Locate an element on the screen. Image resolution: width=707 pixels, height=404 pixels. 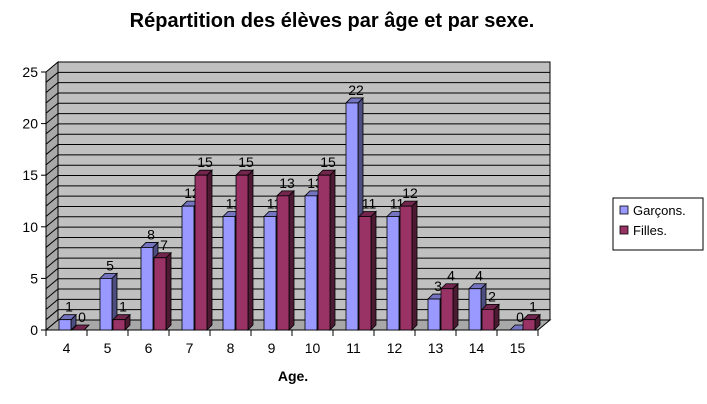
data-label: 13 is located at coordinates (287, 183).